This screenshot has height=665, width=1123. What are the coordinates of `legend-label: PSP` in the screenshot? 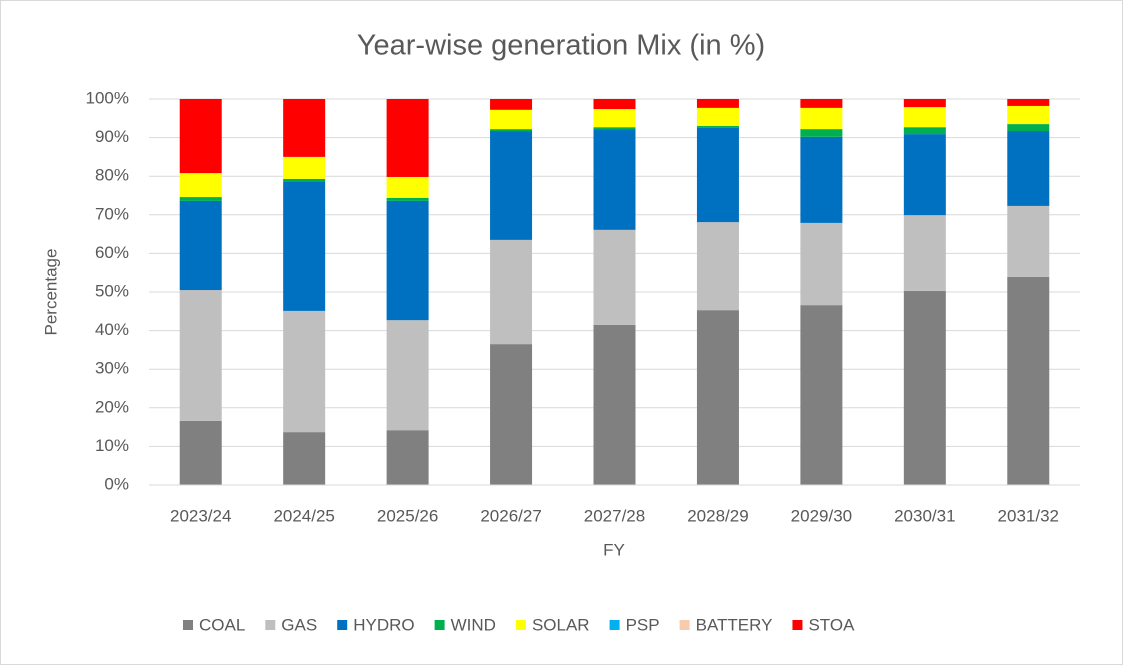 It's located at (643, 624).